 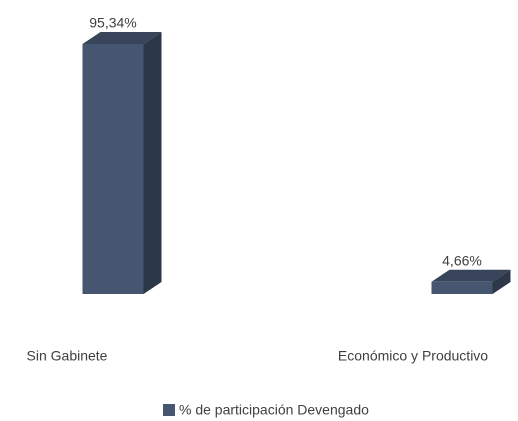 What do you see at coordinates (67, 356) in the screenshot?
I see `x-tick-label: Sin Gabinete` at bounding box center [67, 356].